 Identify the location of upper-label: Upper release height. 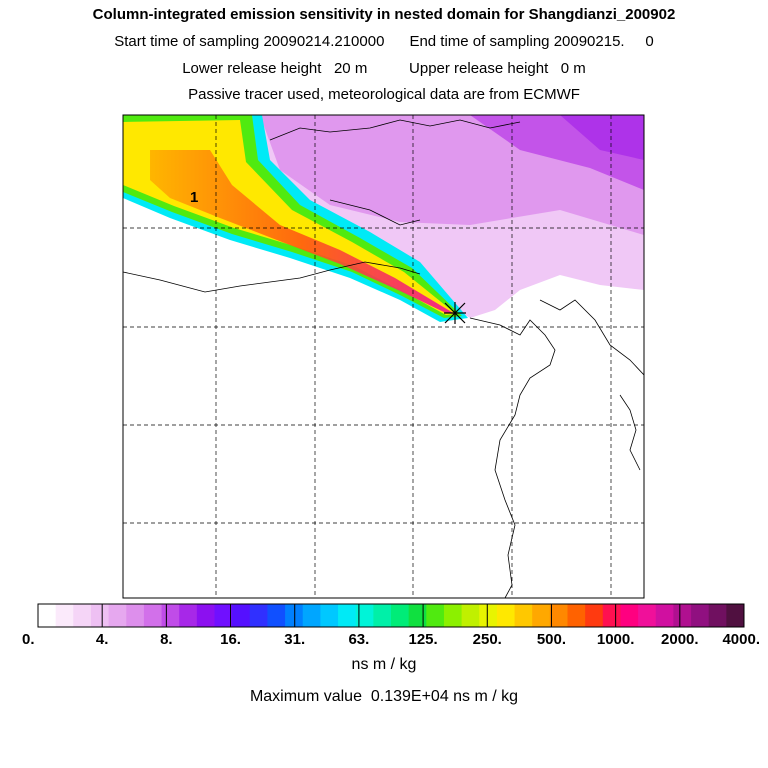
(479, 68).